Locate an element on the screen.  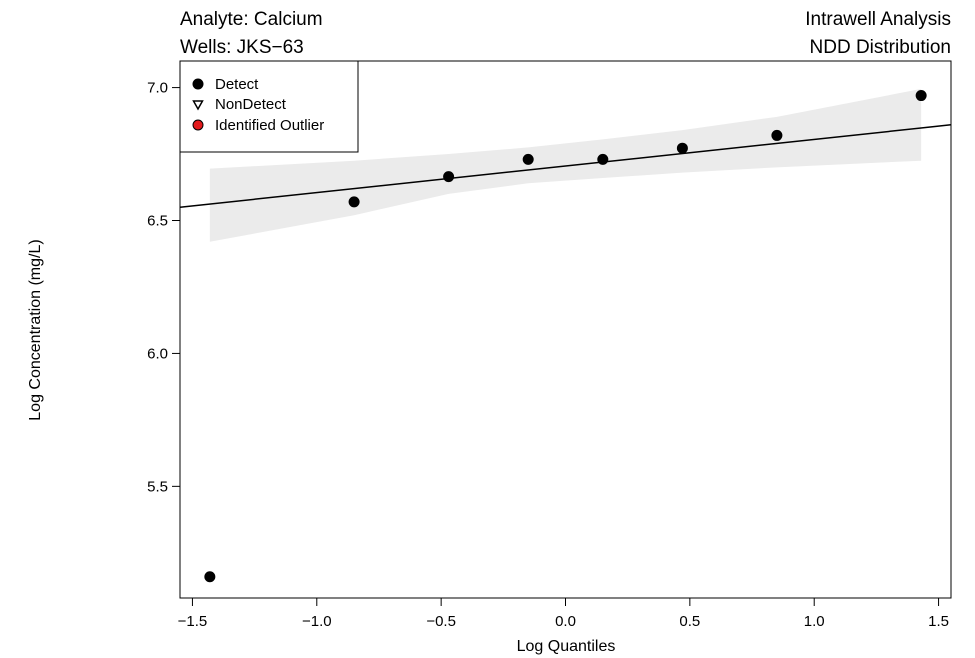
legend-detect-label: Detect is located at coordinates (237, 84).